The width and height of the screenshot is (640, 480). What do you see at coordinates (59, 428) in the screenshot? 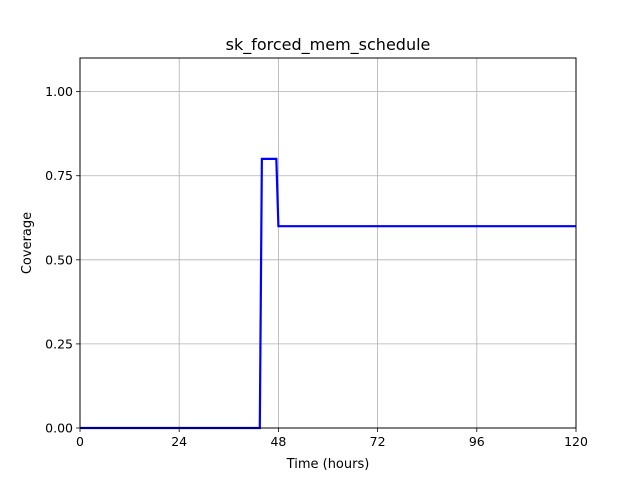
I see `y-tick-label: 0.00` at bounding box center [59, 428].